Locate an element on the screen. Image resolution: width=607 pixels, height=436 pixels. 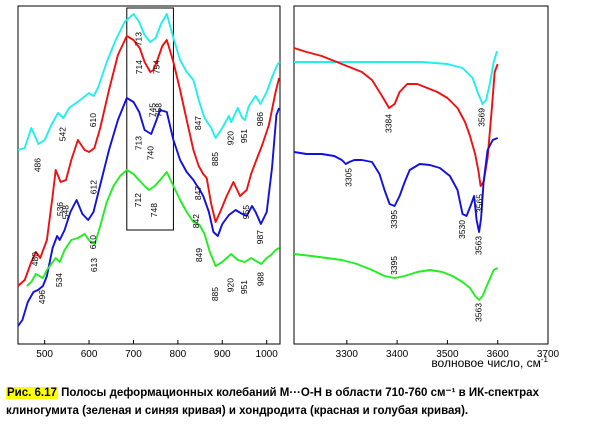
peak-label: 486 is located at coordinates (38, 165).